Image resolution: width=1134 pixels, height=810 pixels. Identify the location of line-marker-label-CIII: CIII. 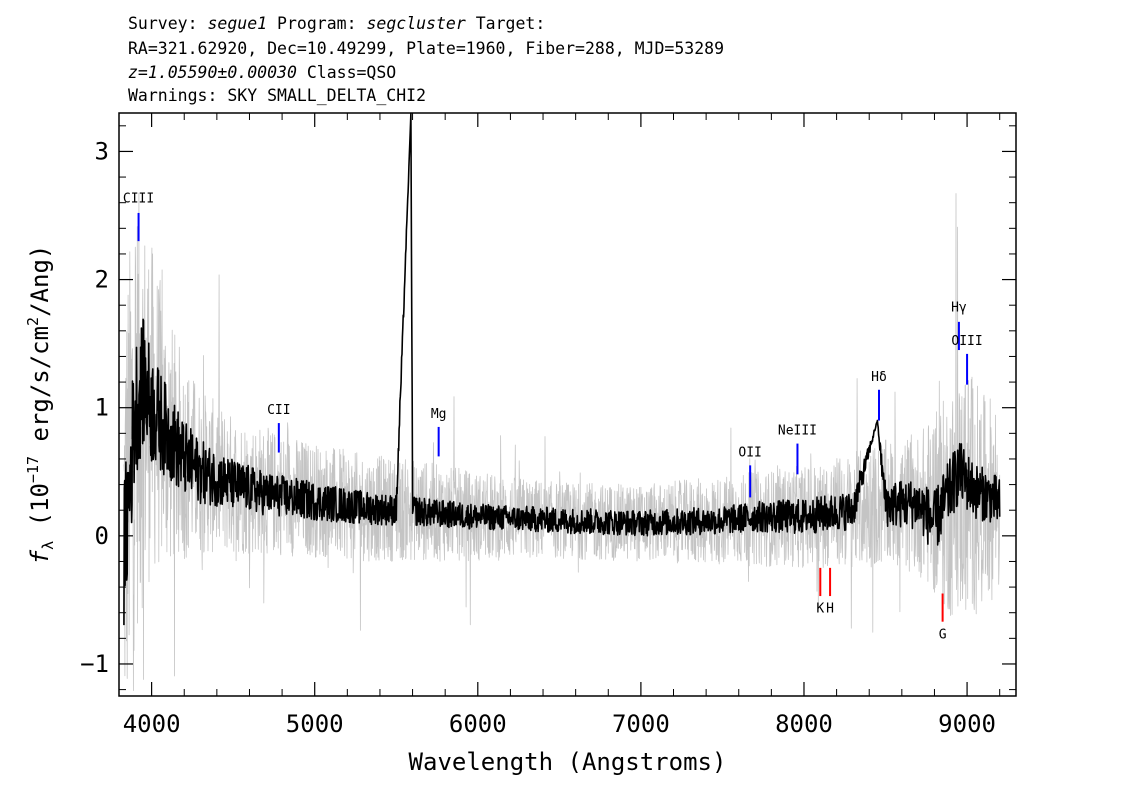
(138, 199).